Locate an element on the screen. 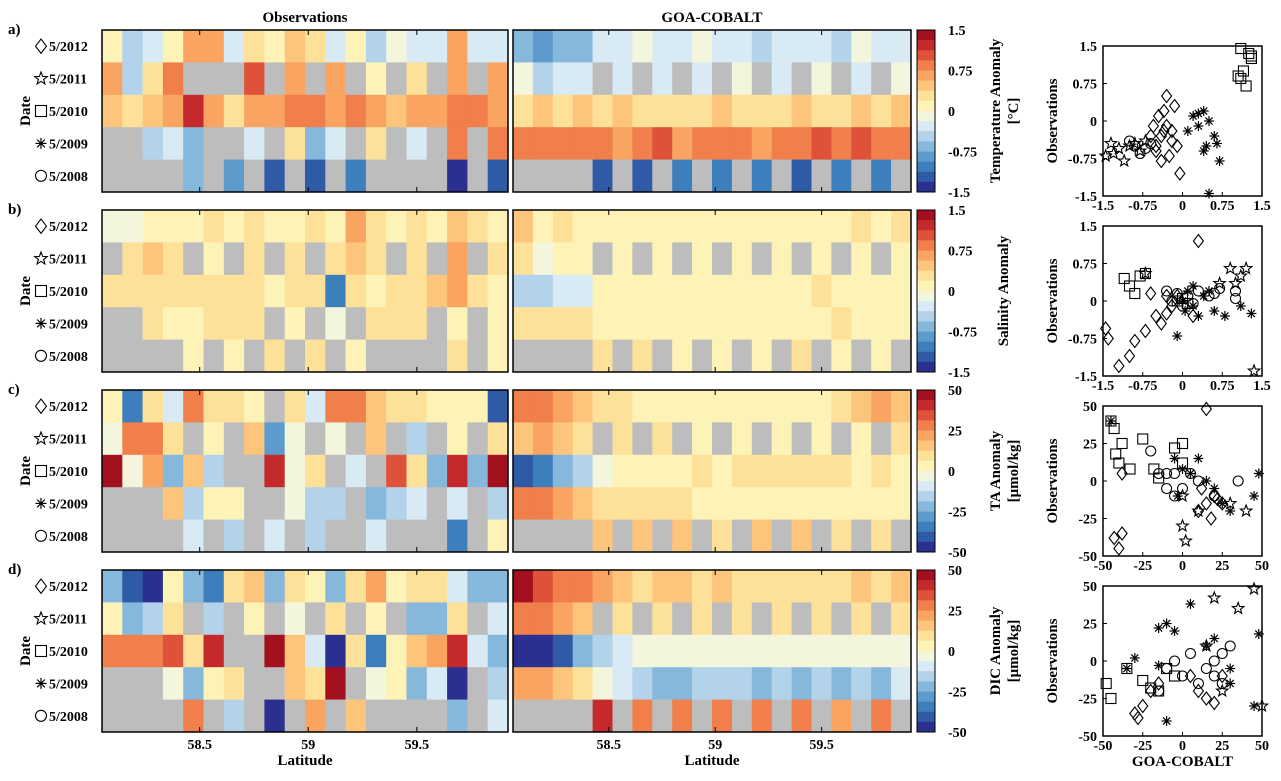 The width and height of the screenshot is (1281, 781). panel-d-scatter-point-asterisk is located at coordinates (1230, 668).